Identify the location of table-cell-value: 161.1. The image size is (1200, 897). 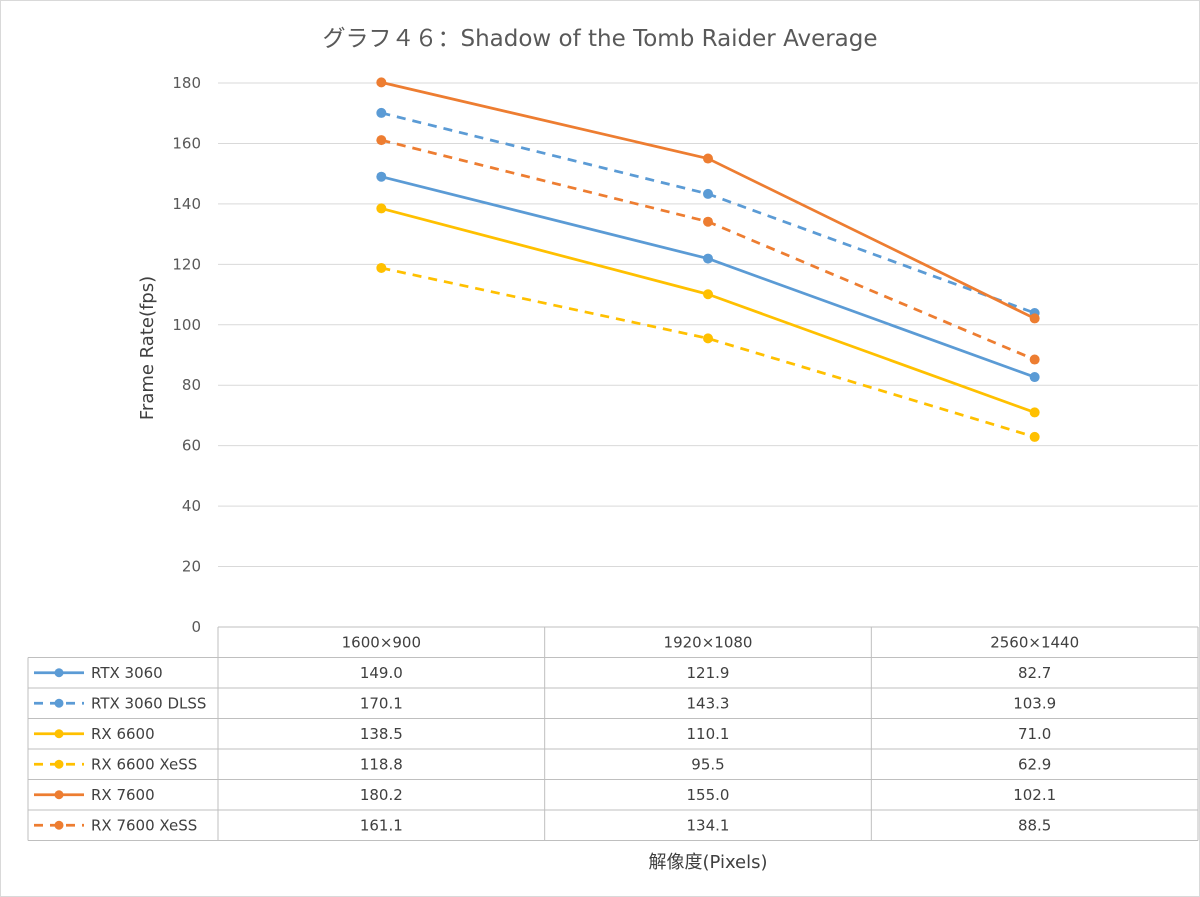
(381, 825).